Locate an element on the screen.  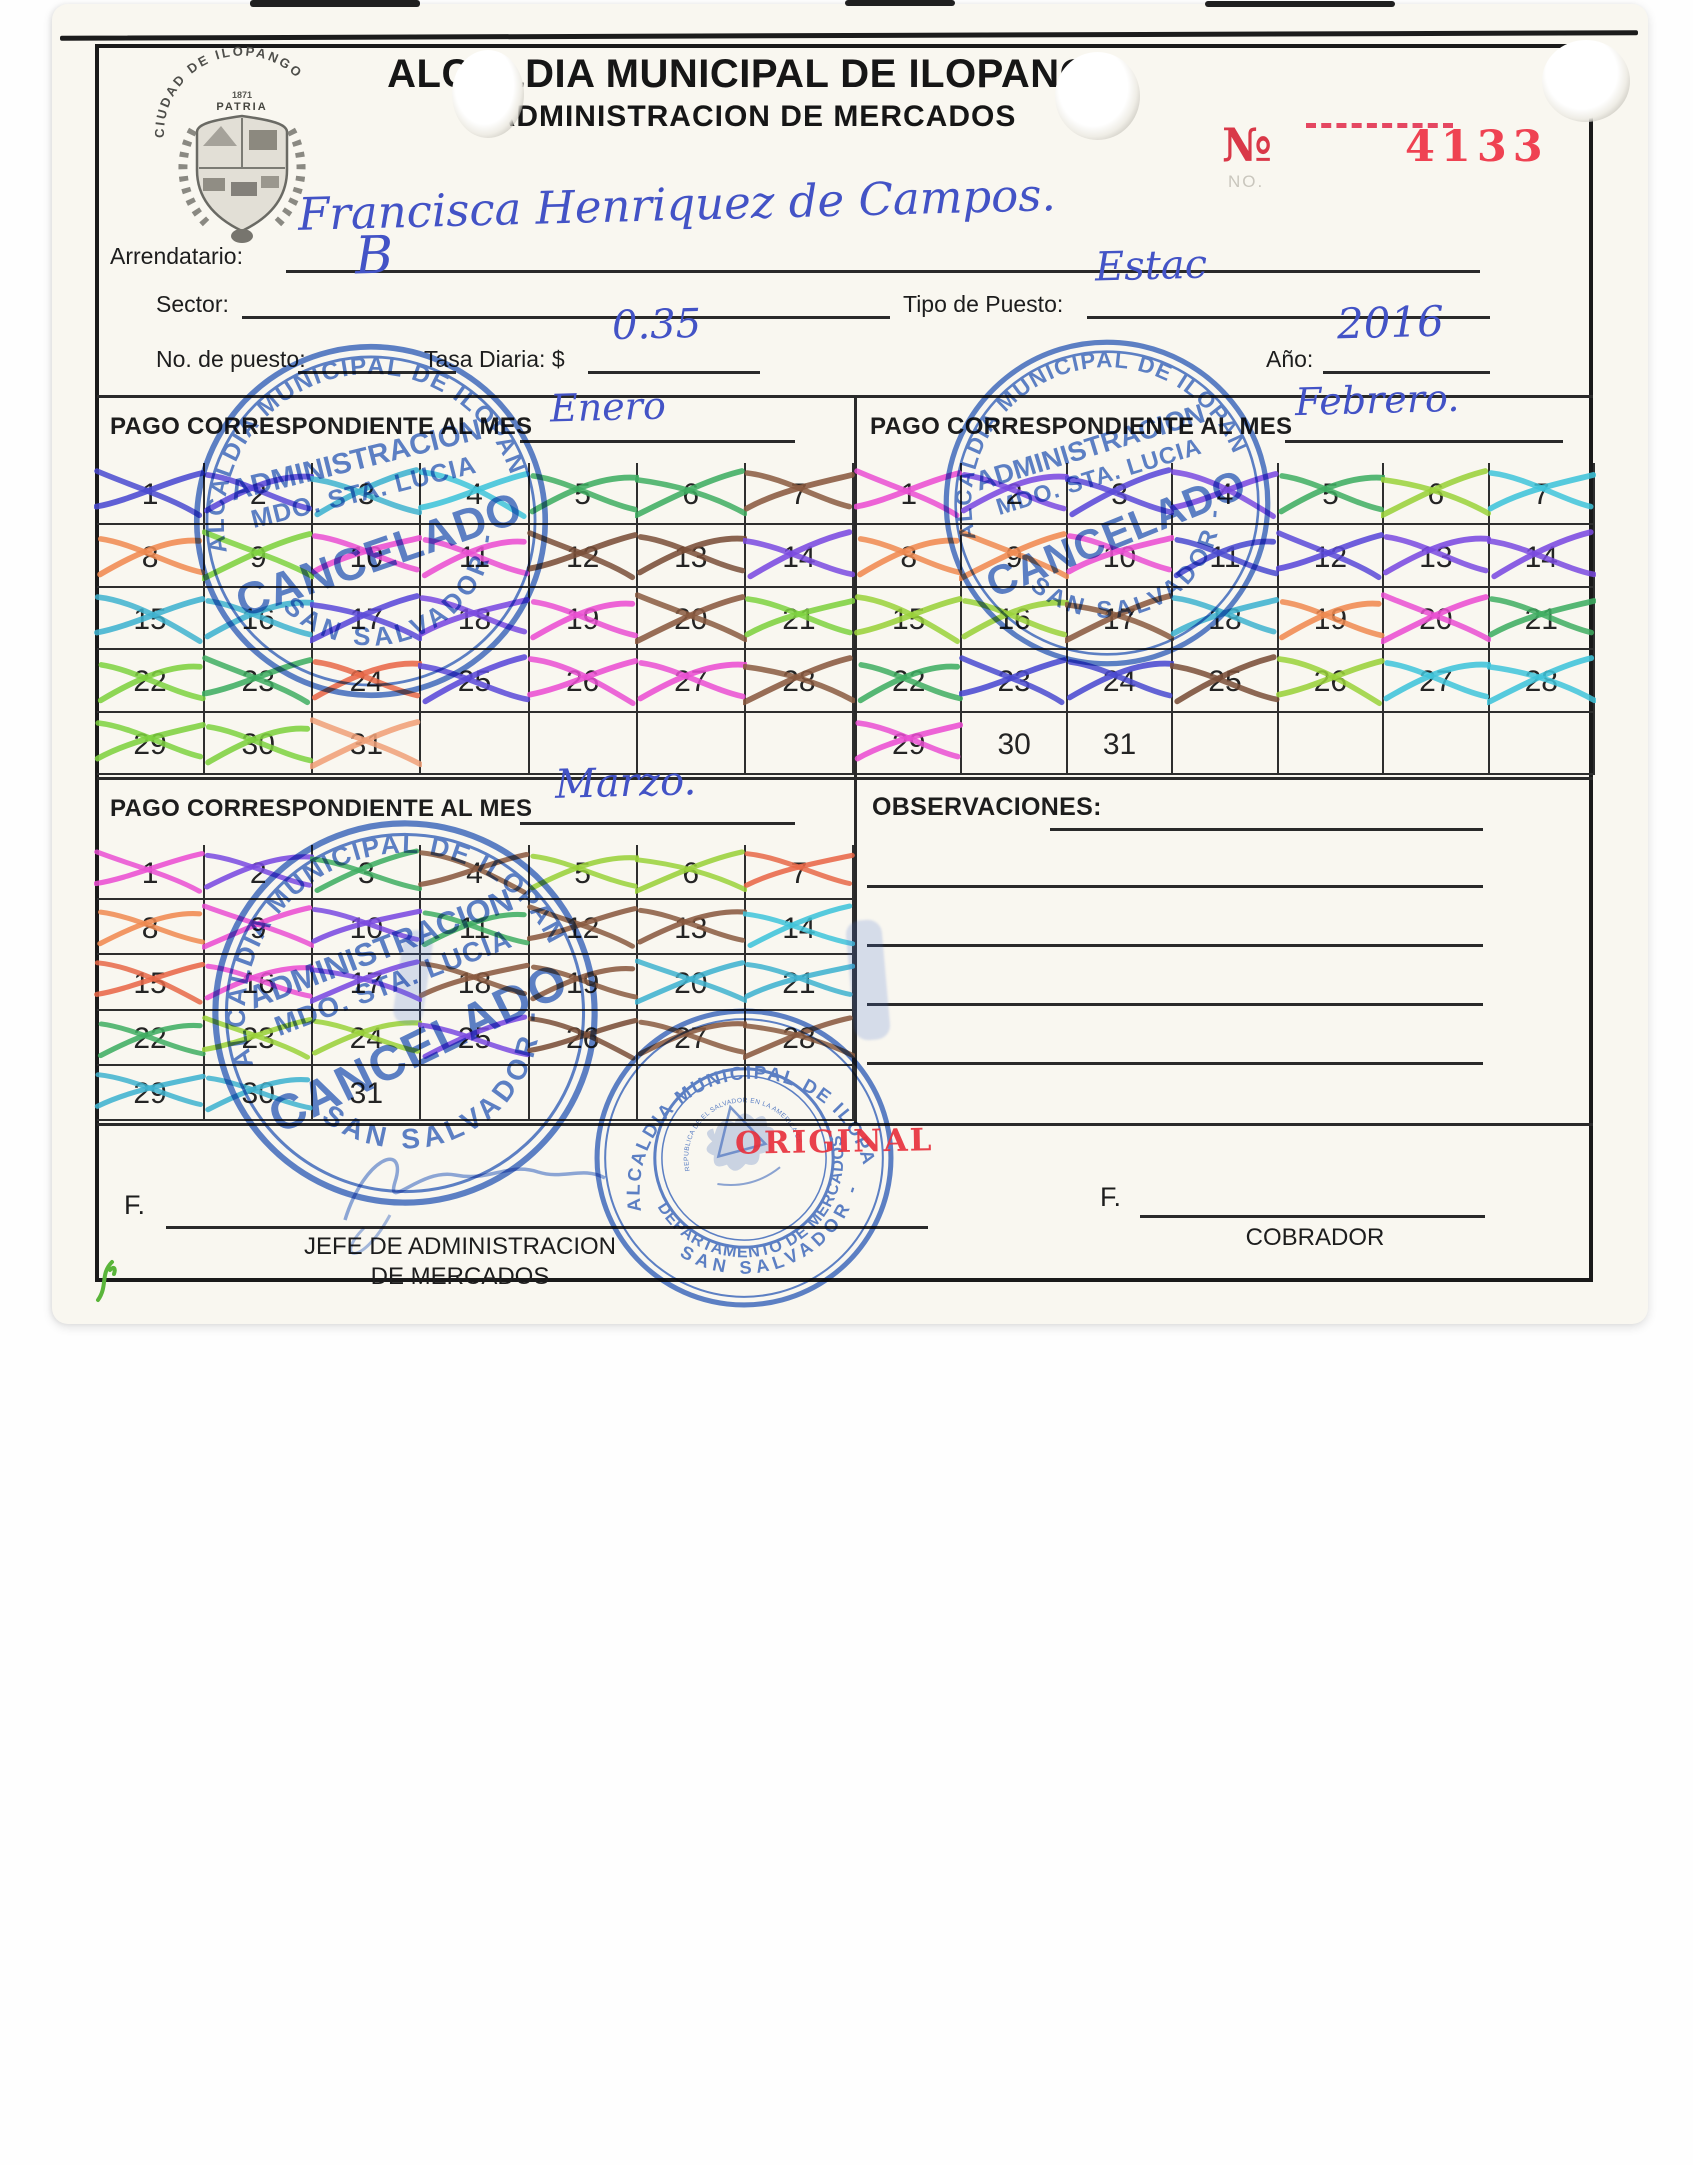
month-name-marzo: Marzo. is located at coordinates (625, 783).